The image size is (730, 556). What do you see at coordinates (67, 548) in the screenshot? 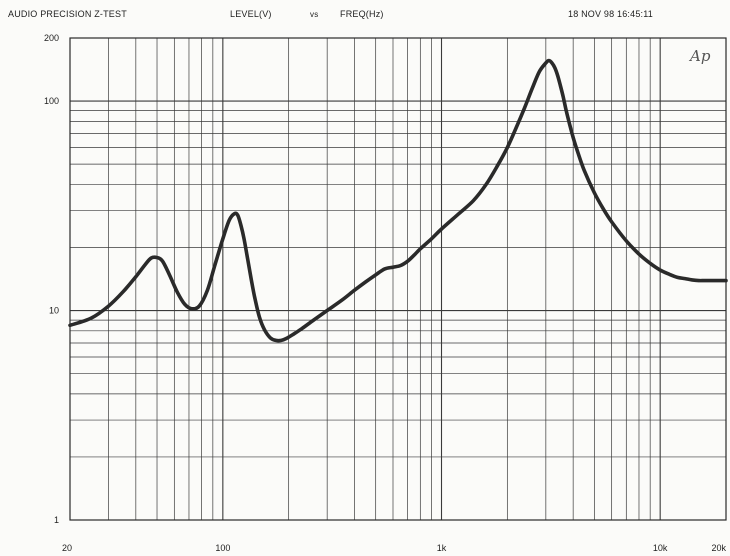
I see `x-tick-label: 20` at bounding box center [67, 548].